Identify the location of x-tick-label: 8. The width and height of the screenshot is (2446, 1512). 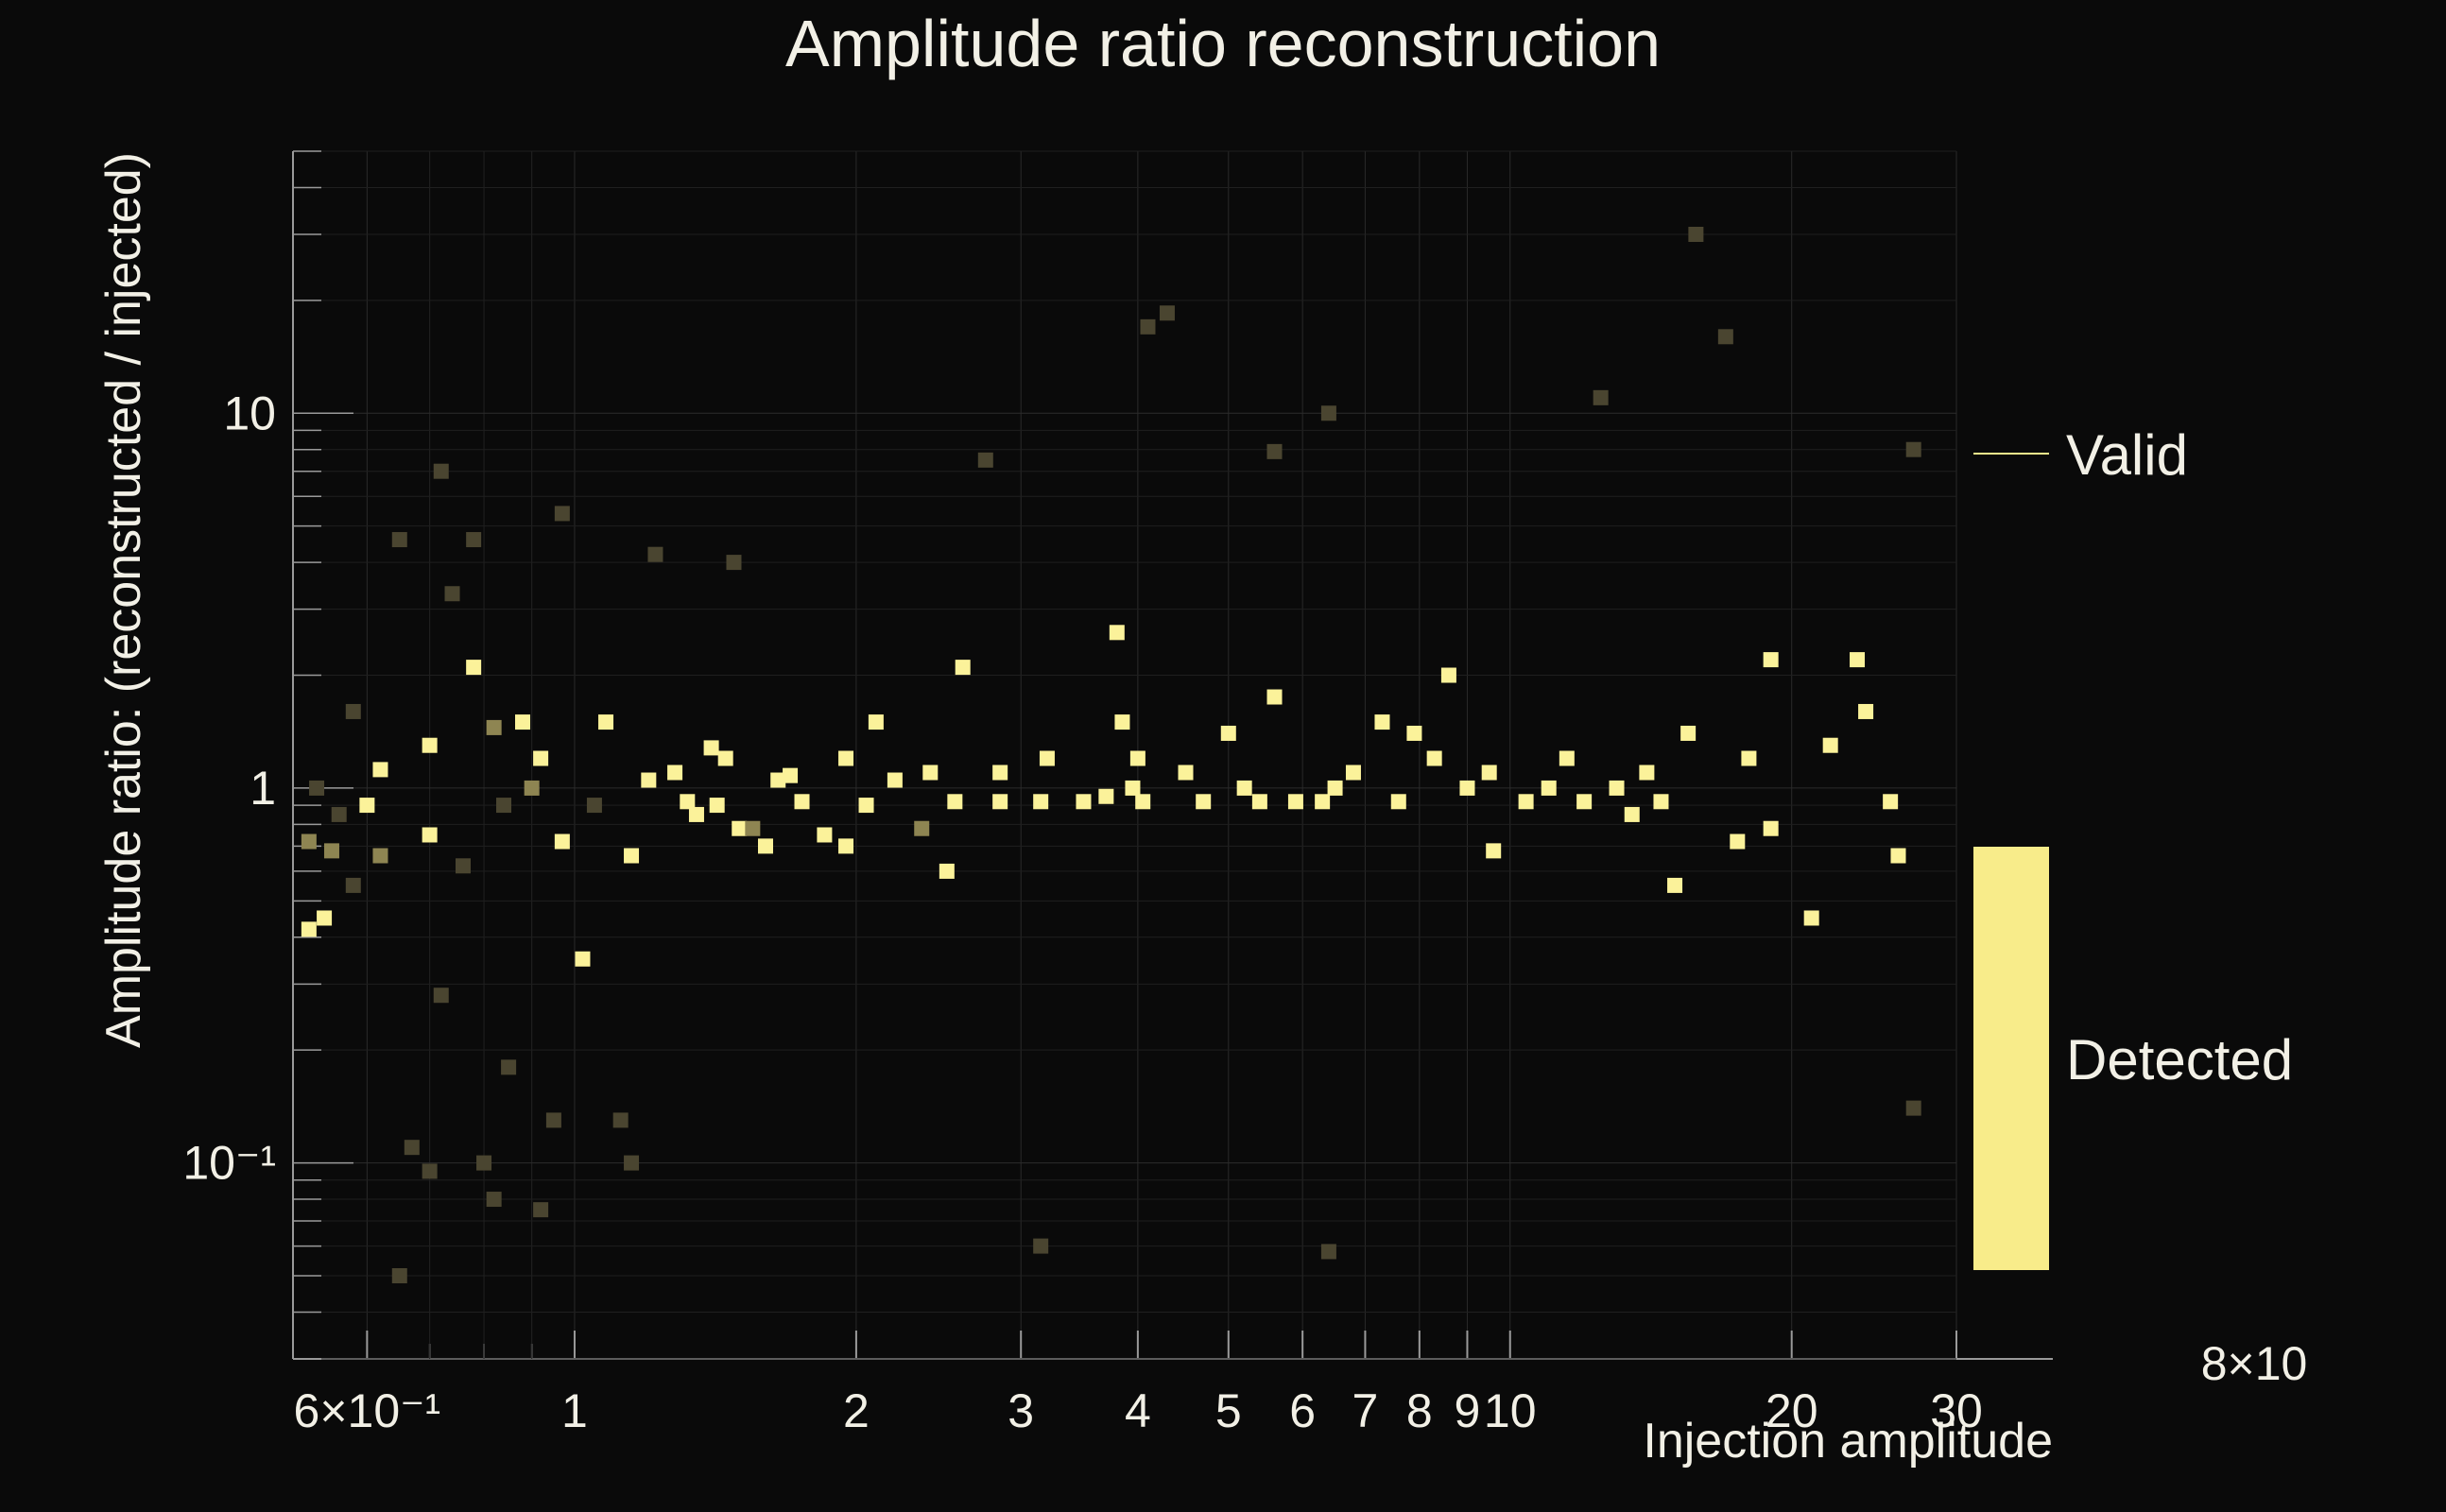
(1419, 1410).